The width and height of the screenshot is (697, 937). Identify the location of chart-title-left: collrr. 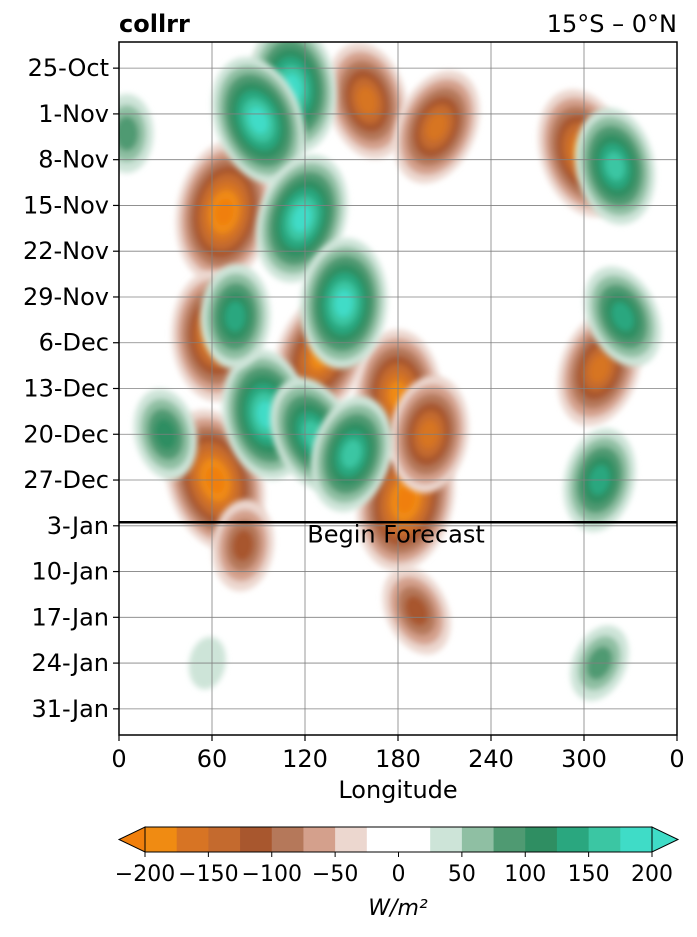
(154, 24).